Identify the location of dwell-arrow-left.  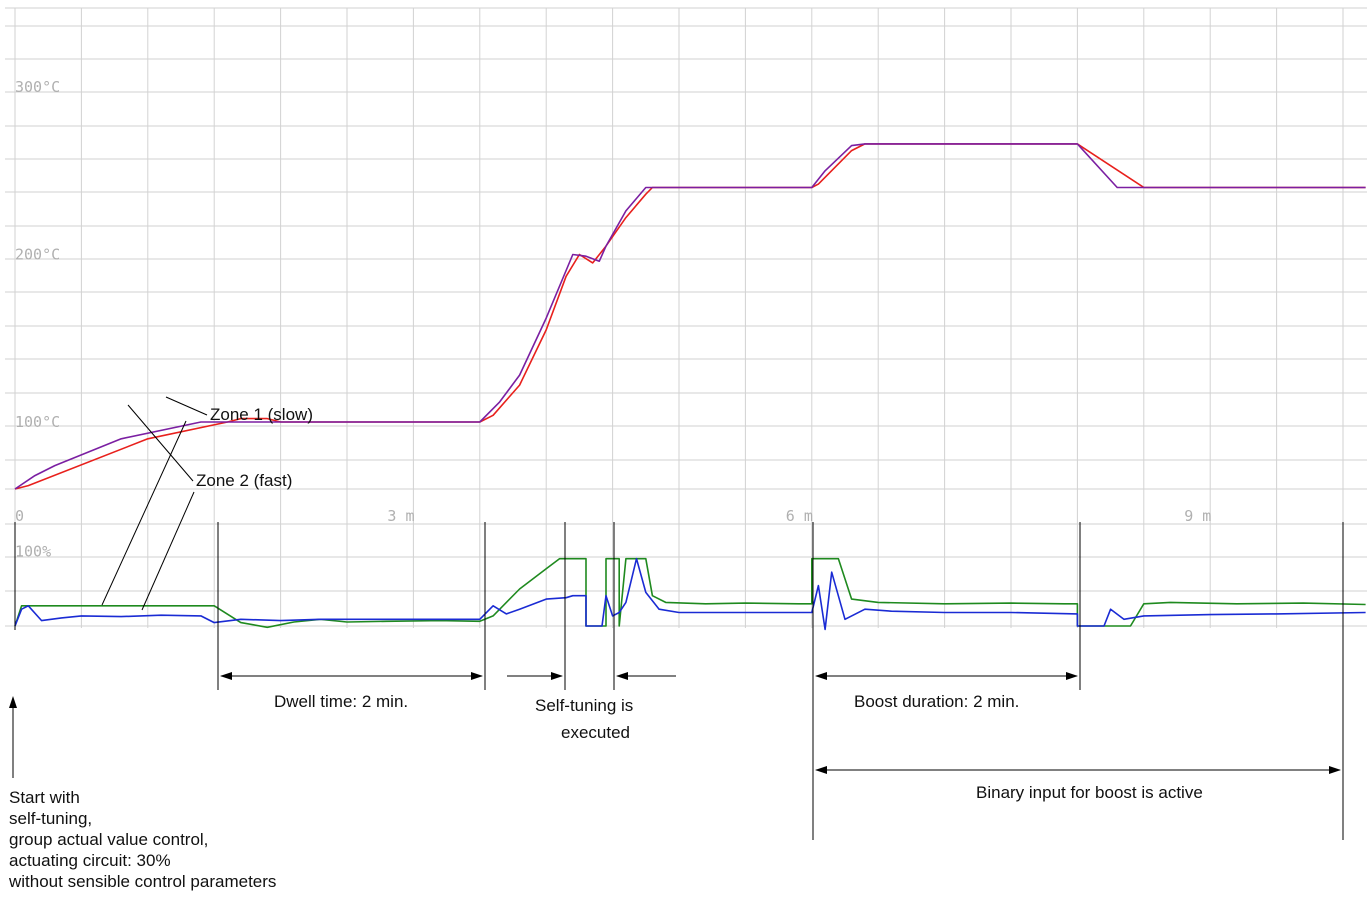
(226, 676).